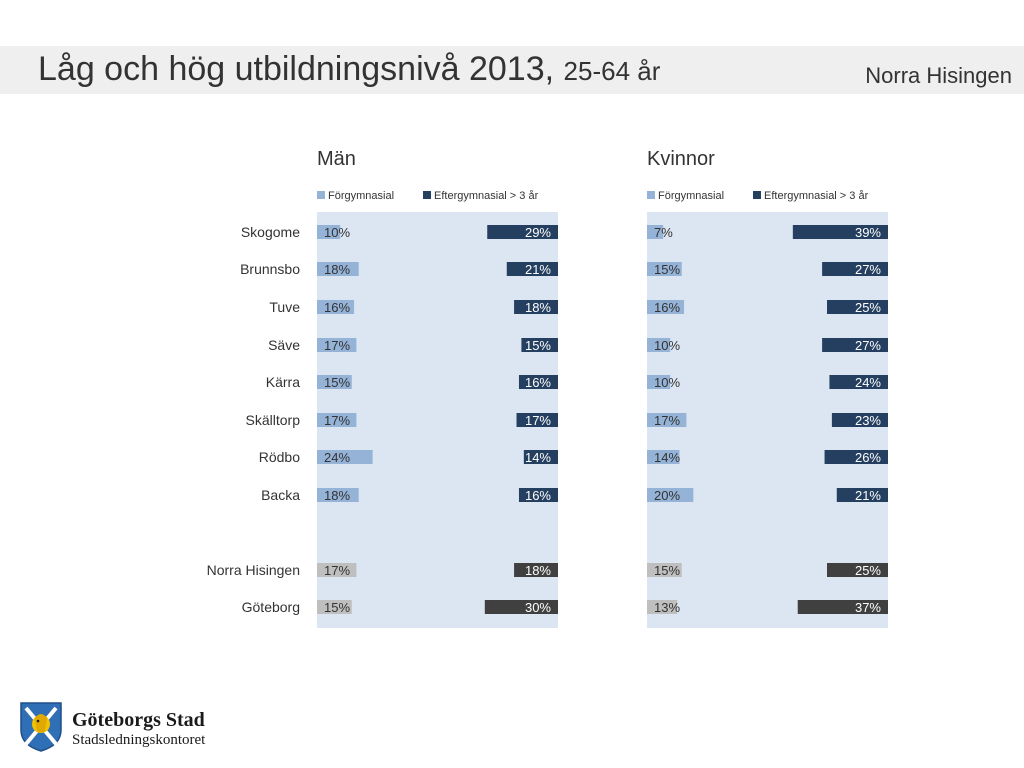 Image resolution: width=1024 pixels, height=768 pixels. What do you see at coordinates (938, 75) in the screenshot?
I see `region-label: Norra Hisingen` at bounding box center [938, 75].